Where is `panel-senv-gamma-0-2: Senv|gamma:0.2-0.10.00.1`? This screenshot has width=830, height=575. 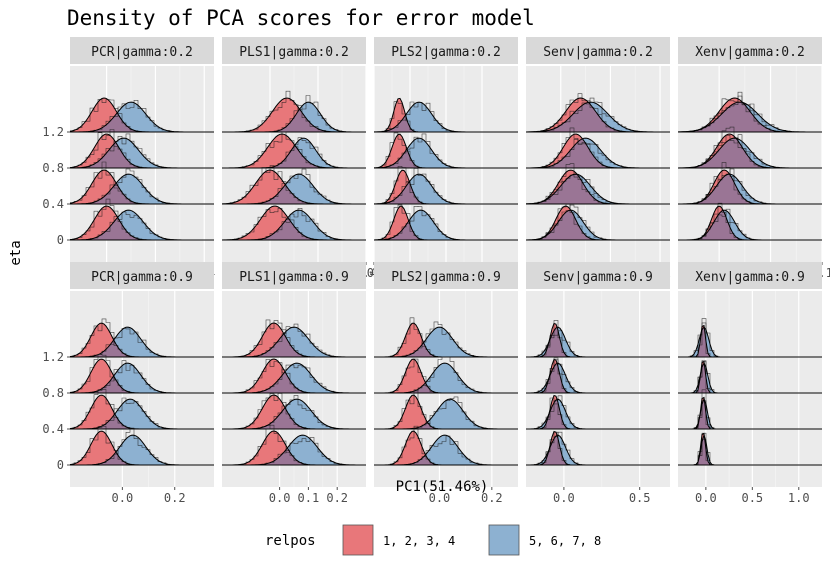 panel-senv-gamma-0-2: Senv|gamma:0.2-0.10.00.1 is located at coordinates (598, 158).